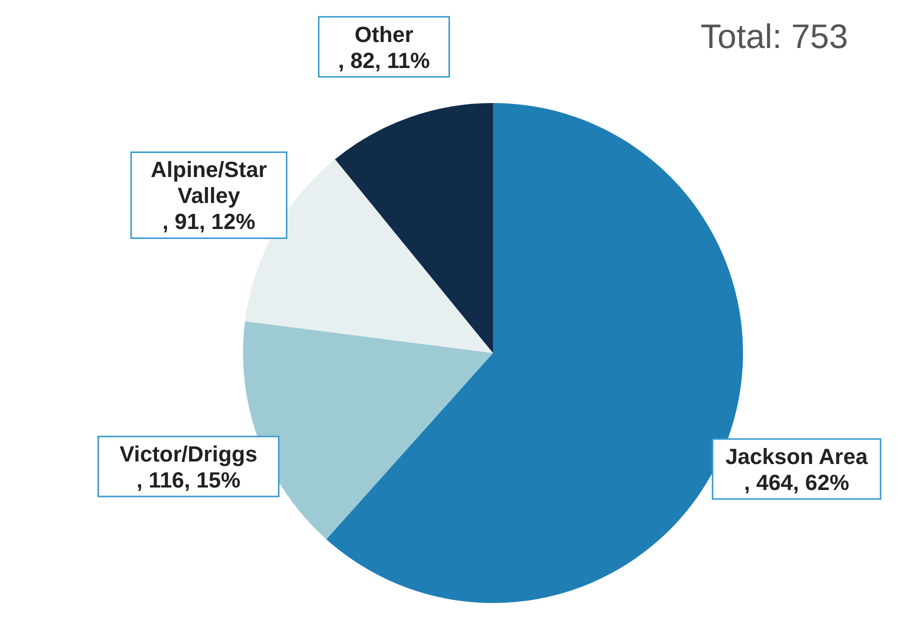  Describe the element at coordinates (413, 228) in the screenshot. I see `pie-slice` at that location.